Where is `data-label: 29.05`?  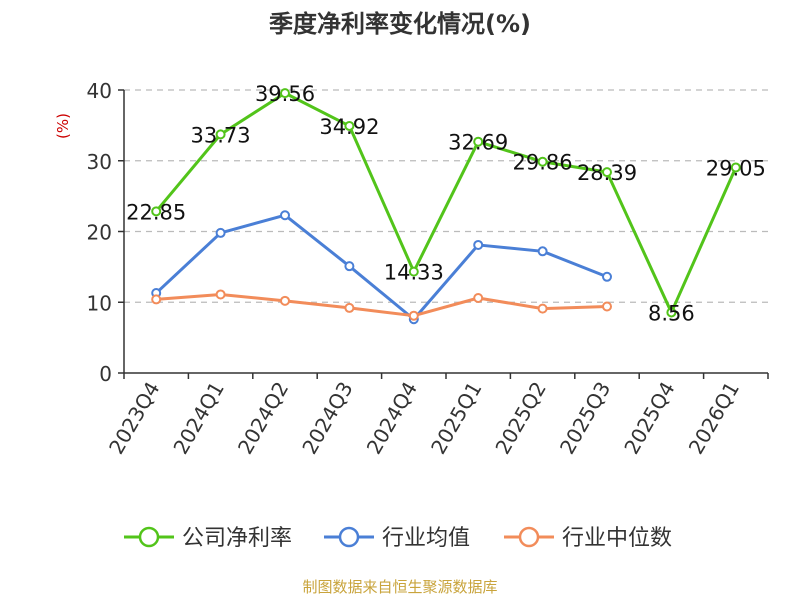
data-label: 29.05 is located at coordinates (736, 168).